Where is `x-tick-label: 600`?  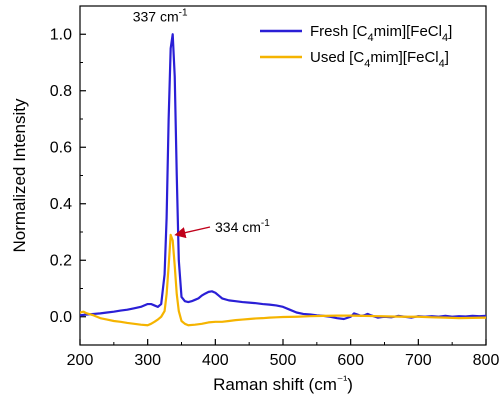 x-tick-label: 600 is located at coordinates (350, 360).